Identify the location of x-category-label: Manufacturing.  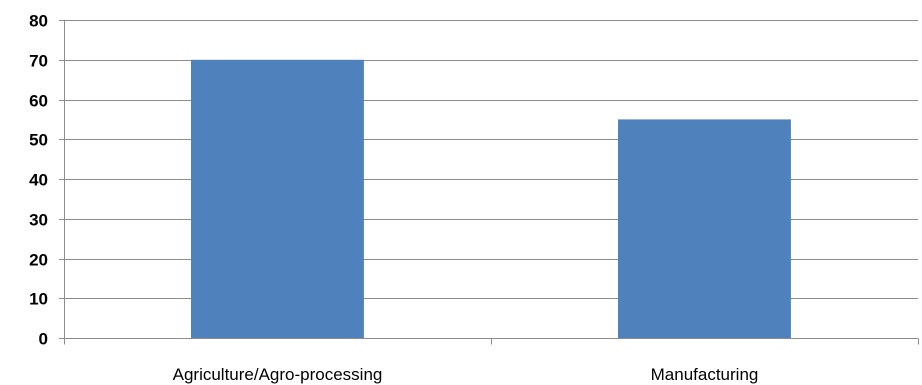
(705, 374).